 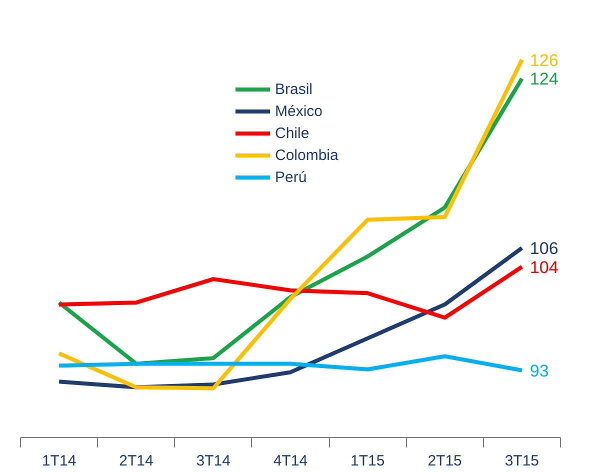 What do you see at coordinates (544, 60) in the screenshot?
I see `data-label: 126` at bounding box center [544, 60].